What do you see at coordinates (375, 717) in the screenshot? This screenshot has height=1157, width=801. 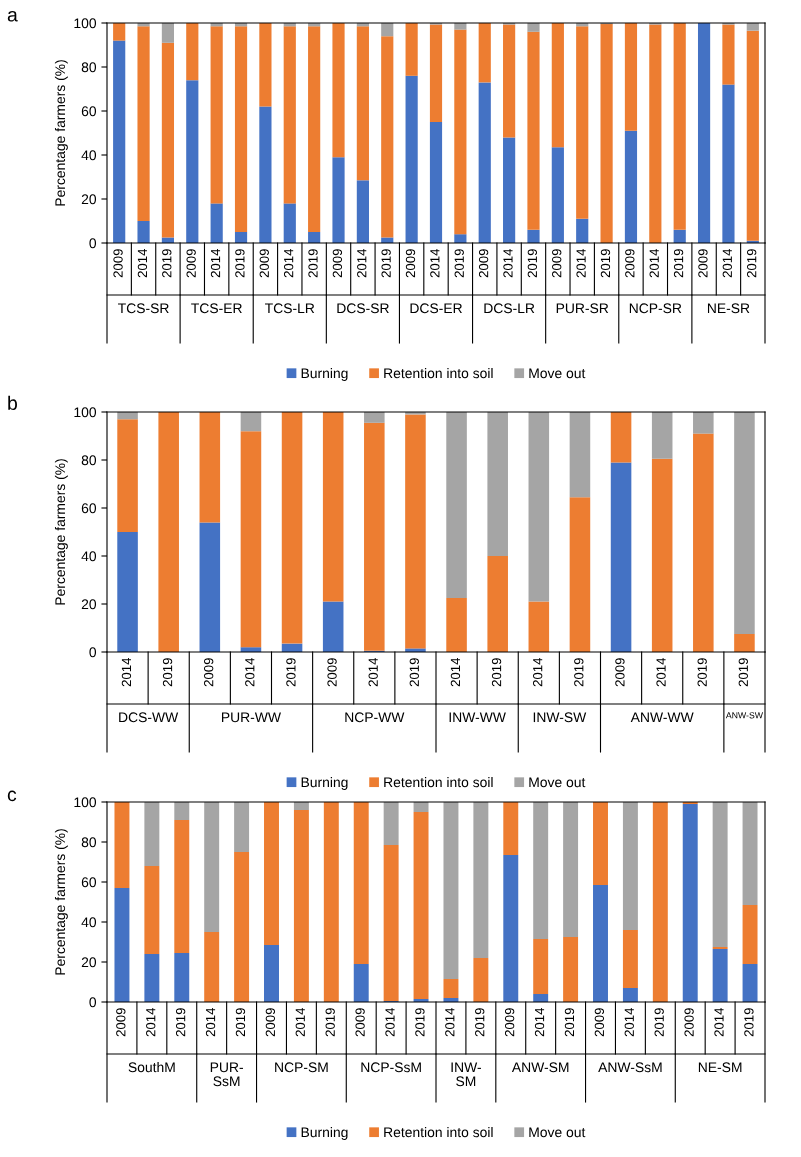 I see `text: NCP-WW` at bounding box center [375, 717].